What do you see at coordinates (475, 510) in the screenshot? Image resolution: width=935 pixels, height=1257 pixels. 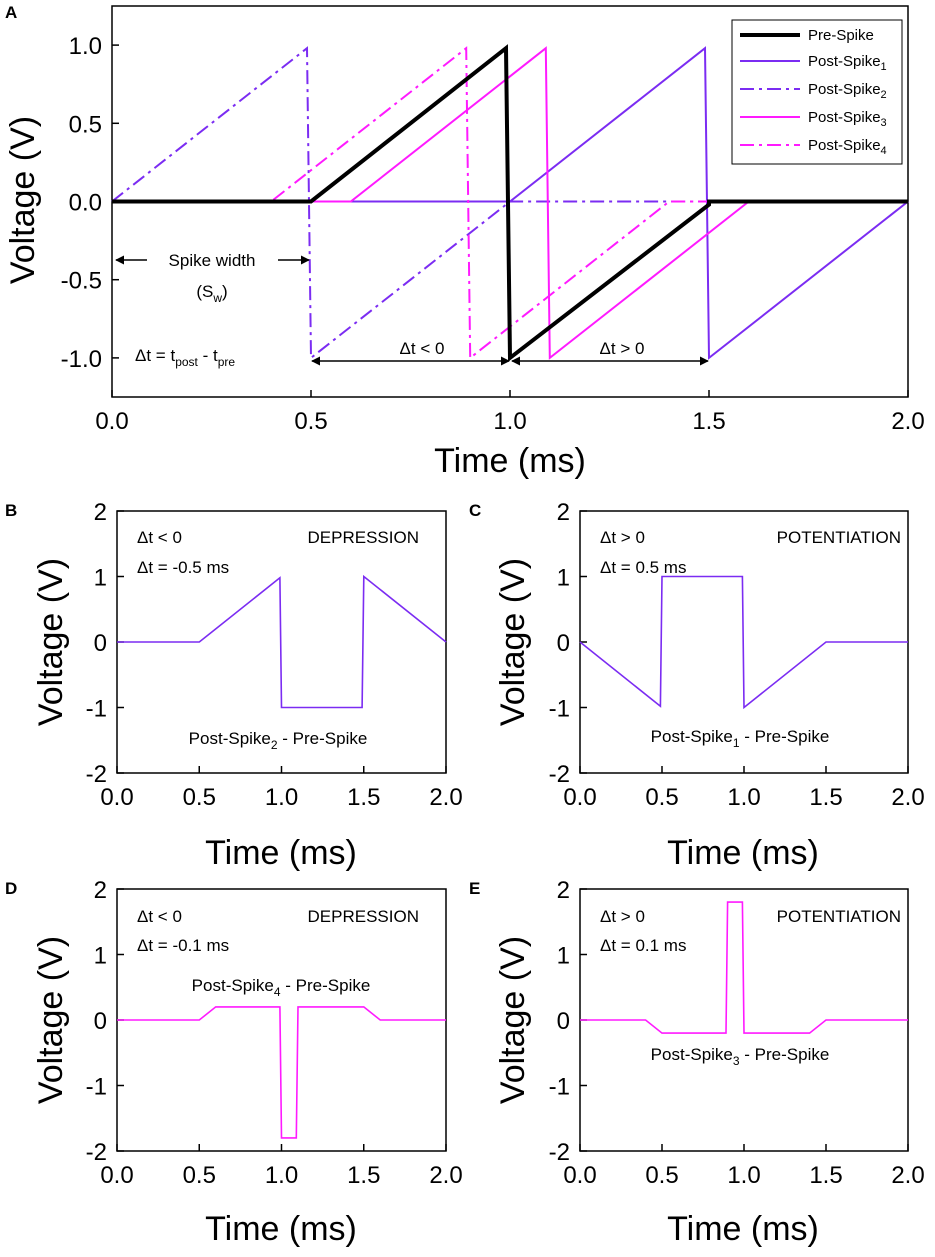 I see `panel-letter: C` at bounding box center [475, 510].